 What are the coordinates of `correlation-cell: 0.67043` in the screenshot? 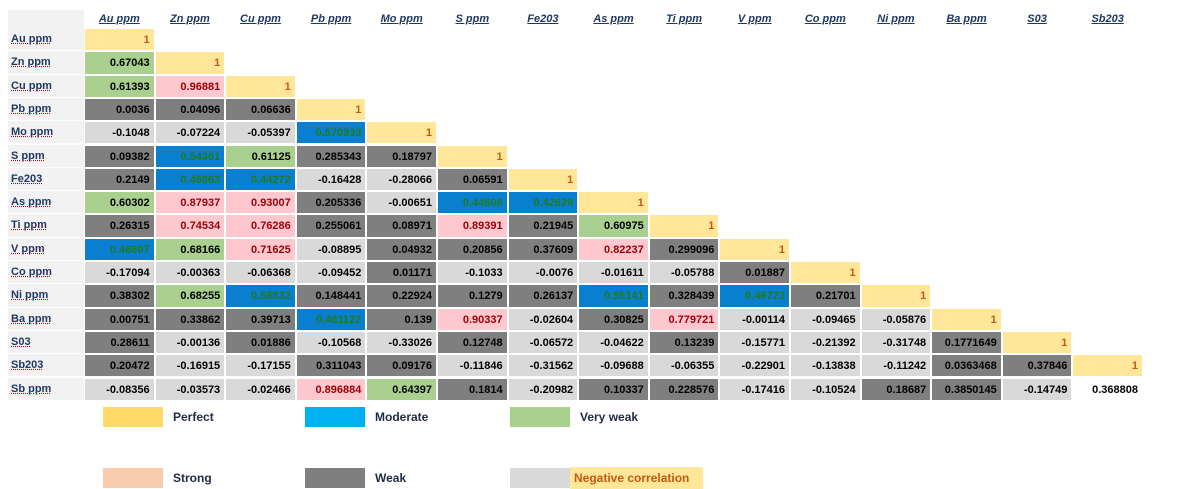 It's located at (119, 63).